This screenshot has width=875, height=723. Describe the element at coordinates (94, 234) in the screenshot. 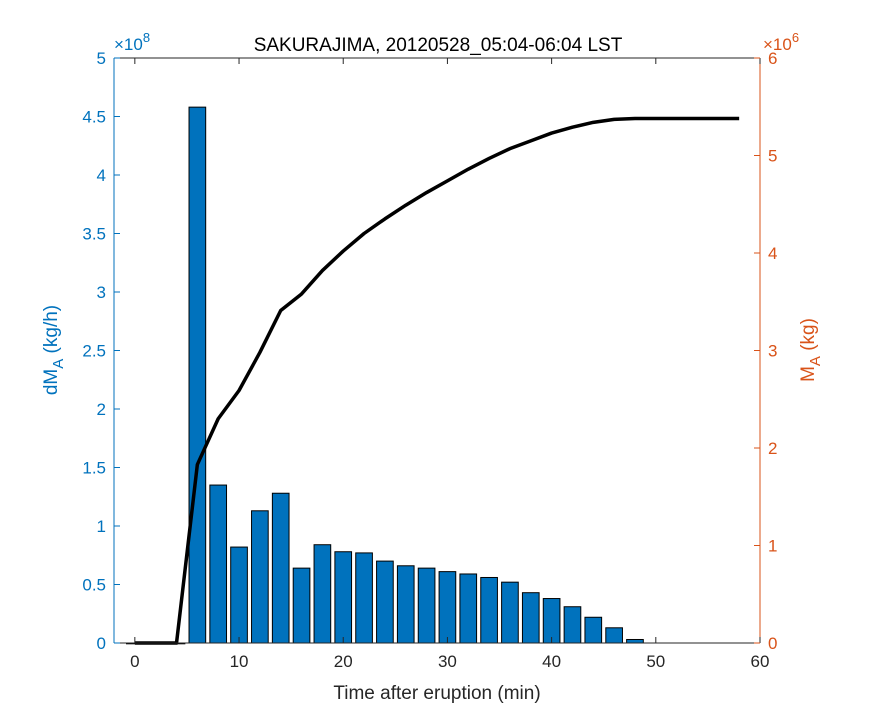

I see `left-y-tick-label: 3.5` at that location.